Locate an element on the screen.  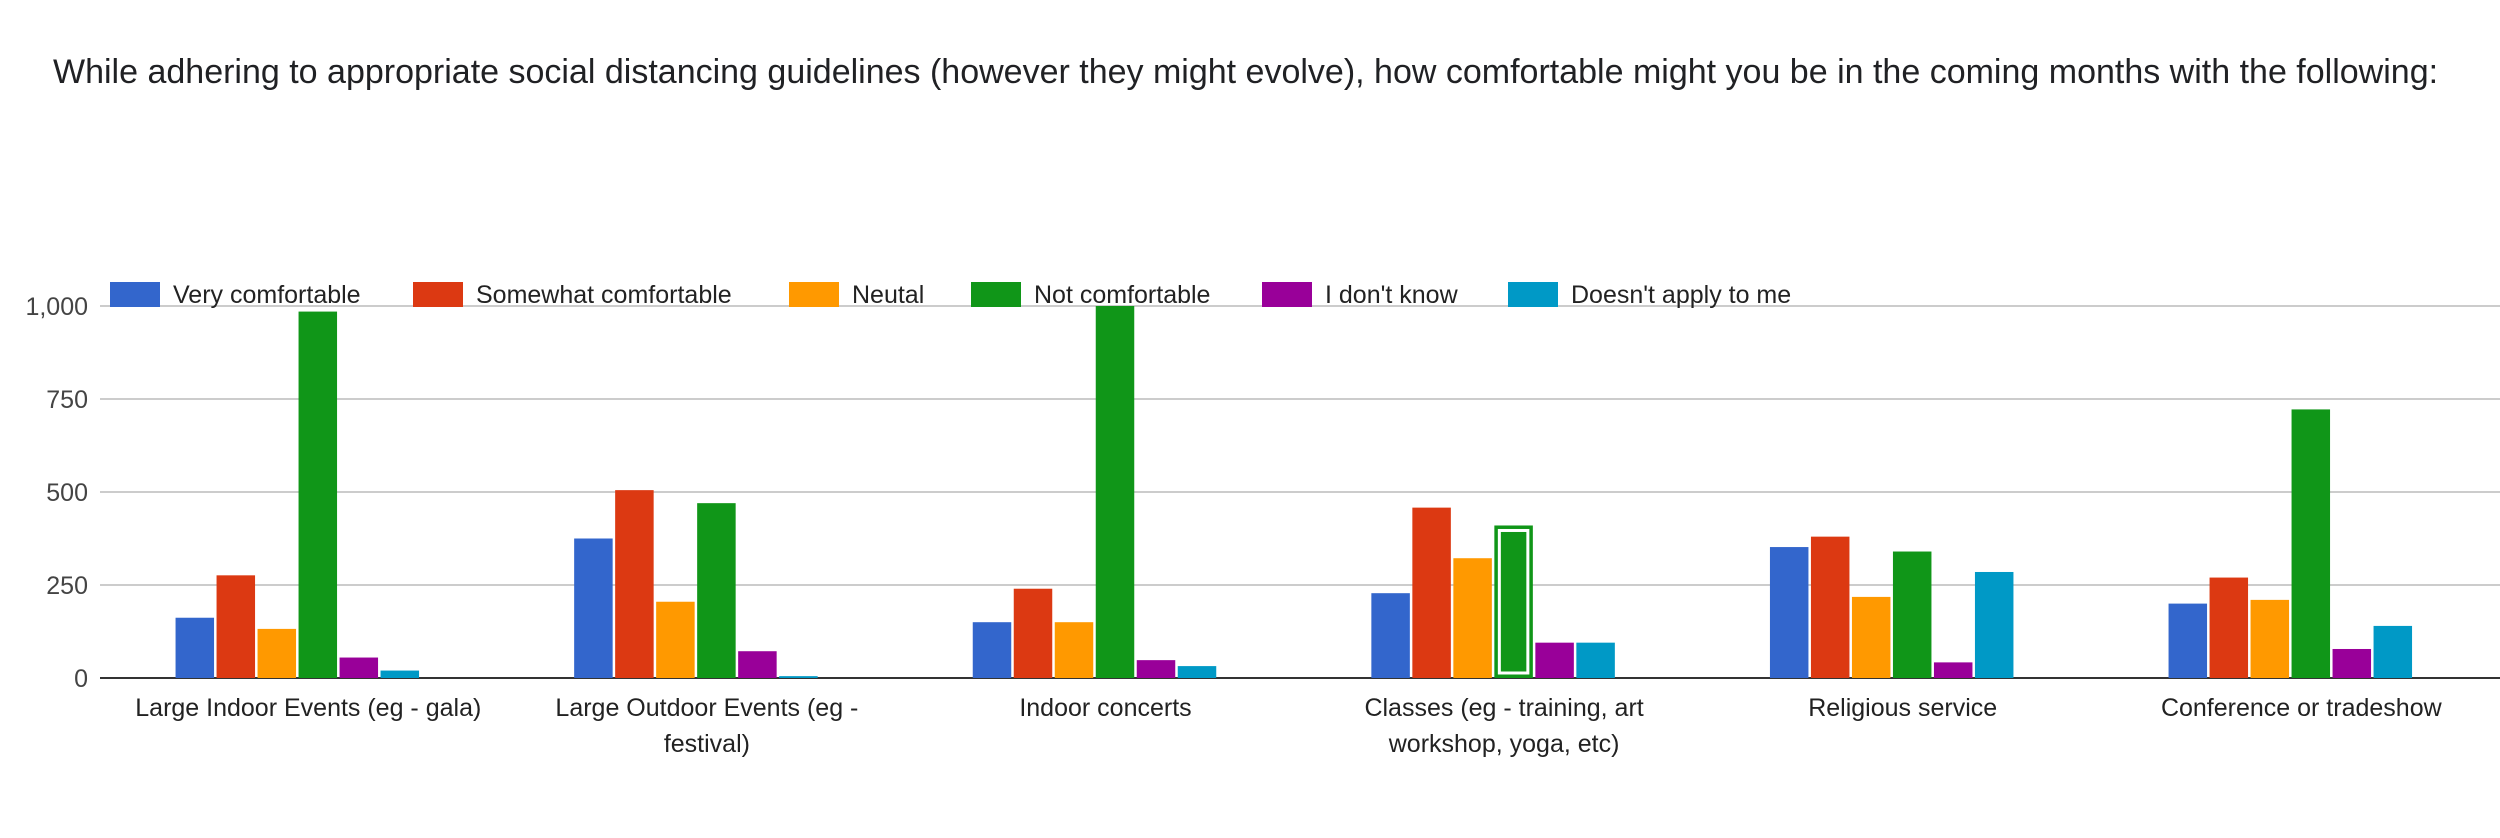
x-category-label: Religious service is located at coordinates (1902, 708).